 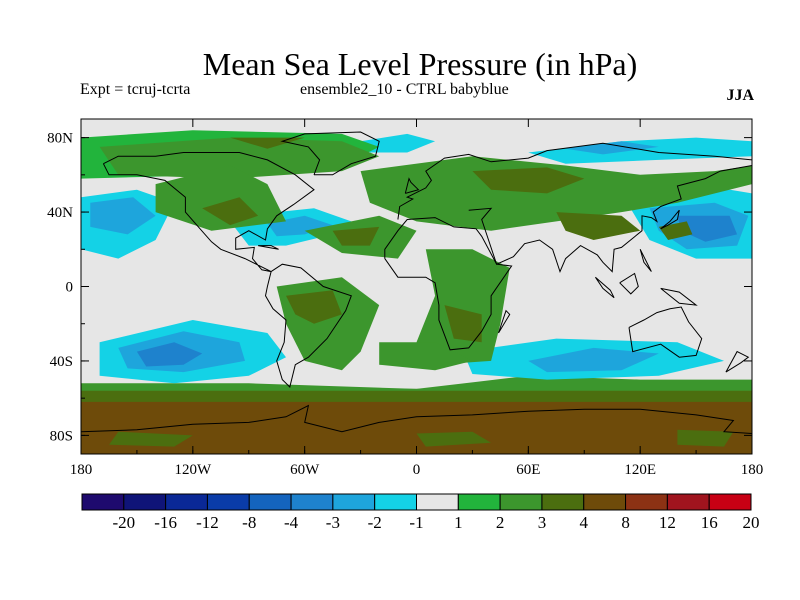 I want to click on colorbar-label: -16, so click(x=165, y=522).